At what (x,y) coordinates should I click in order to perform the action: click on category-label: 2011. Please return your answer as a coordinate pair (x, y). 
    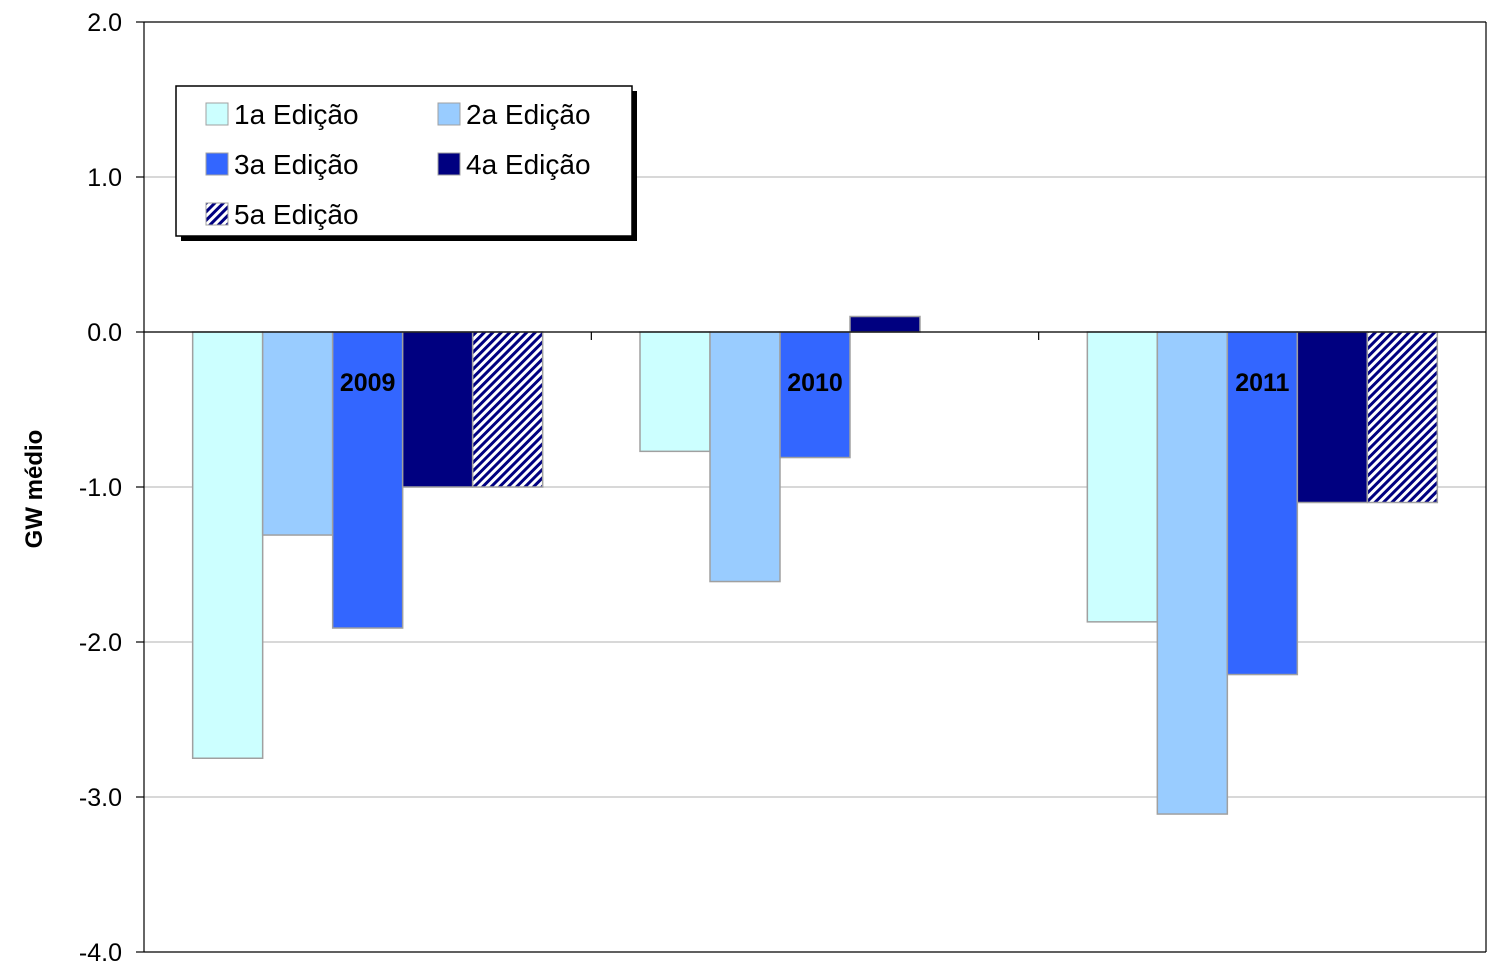
    Looking at the image, I should click on (1262, 383).